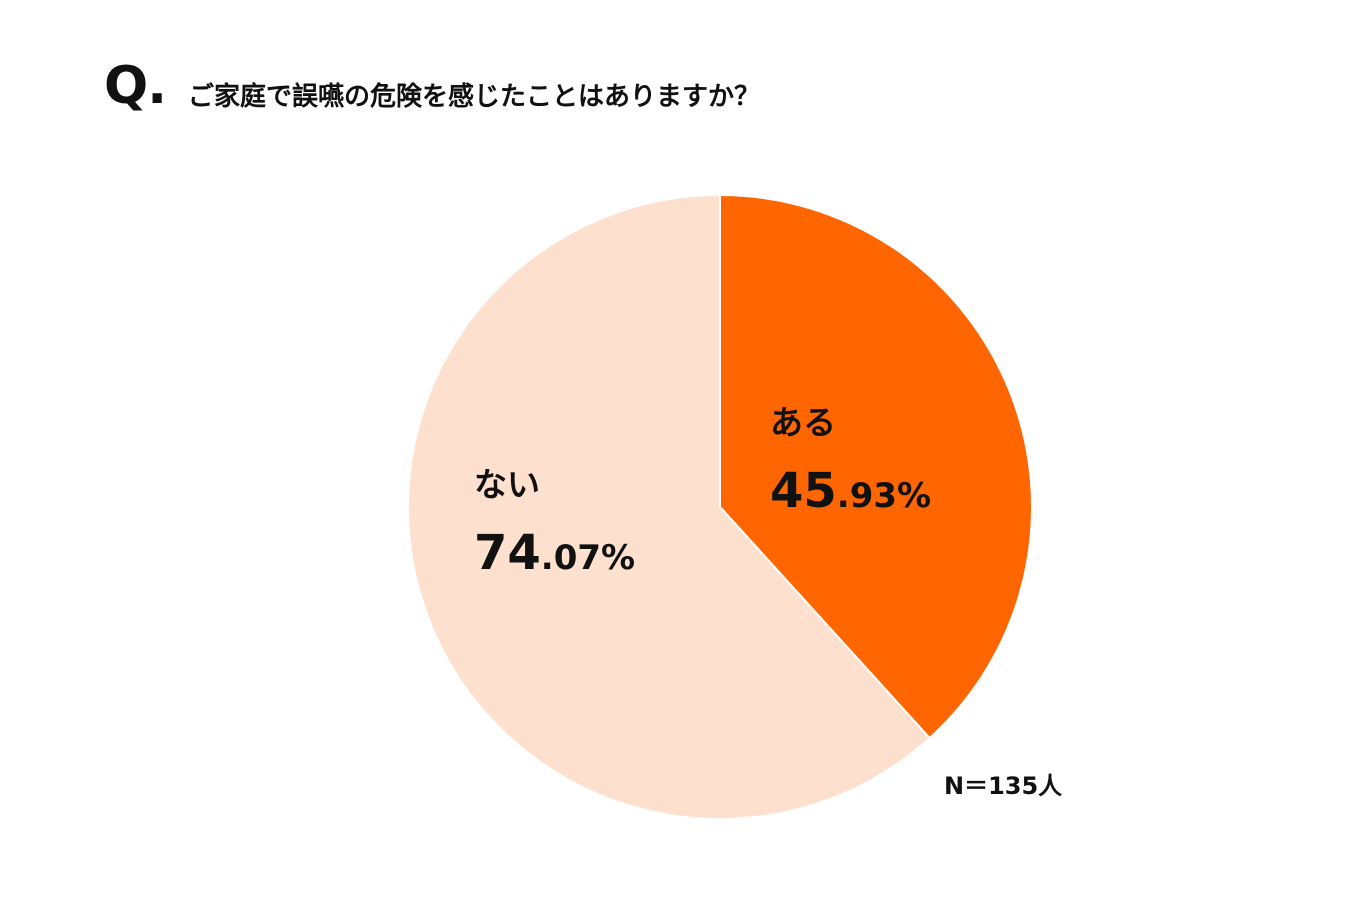 This screenshot has width=1370, height=899. I want to click on slice-value-aru-dec: .93%, so click(884, 496).